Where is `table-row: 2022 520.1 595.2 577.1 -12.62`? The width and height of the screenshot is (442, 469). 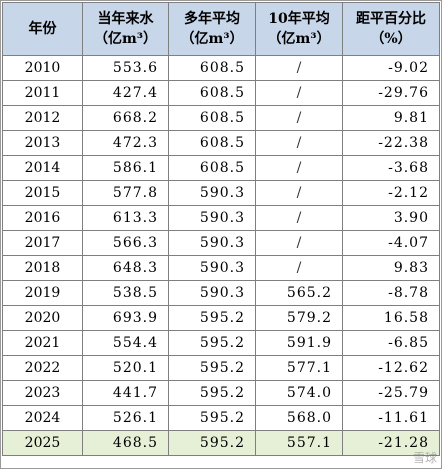 table-row: 2022 520.1 595.2 577.1 -12.62 is located at coordinates (221, 368).